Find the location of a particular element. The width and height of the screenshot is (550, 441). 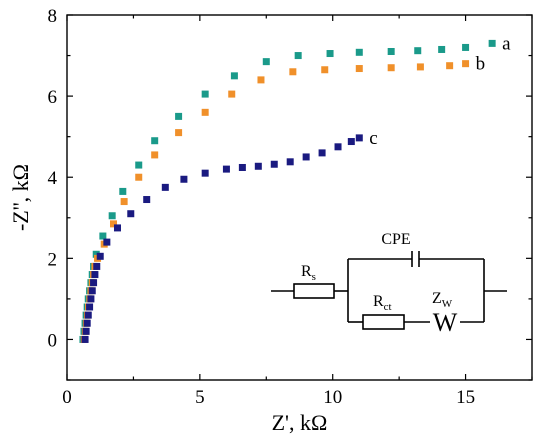

x-tick-label: 5 is located at coordinates (200, 397).